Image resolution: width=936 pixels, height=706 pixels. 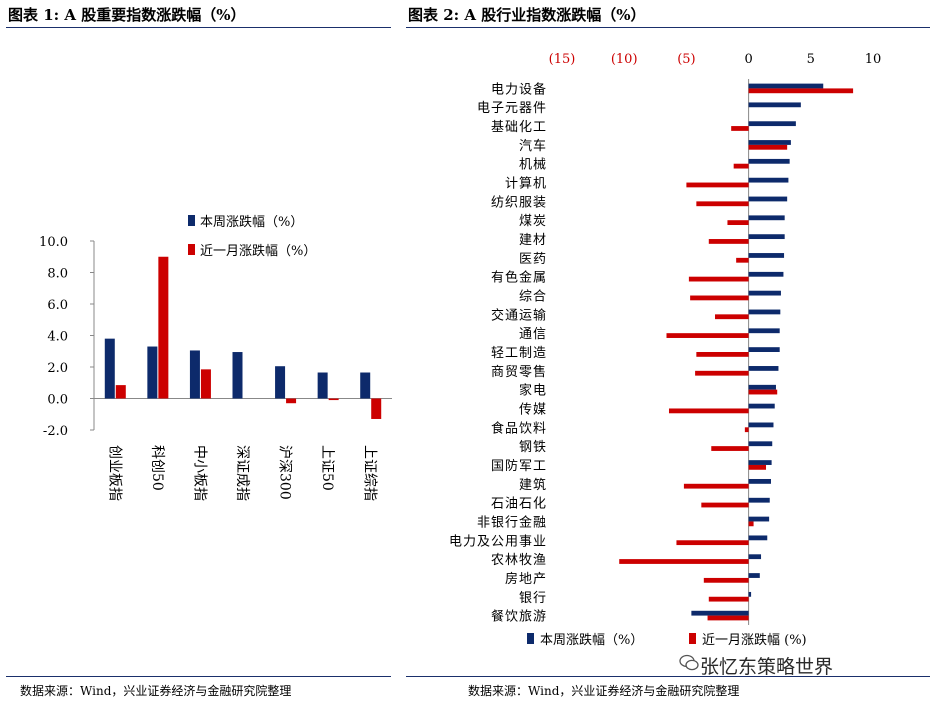 I want to click on left-legend-label-weekly: 本周涨跌幅（%）, so click(x=251, y=222).